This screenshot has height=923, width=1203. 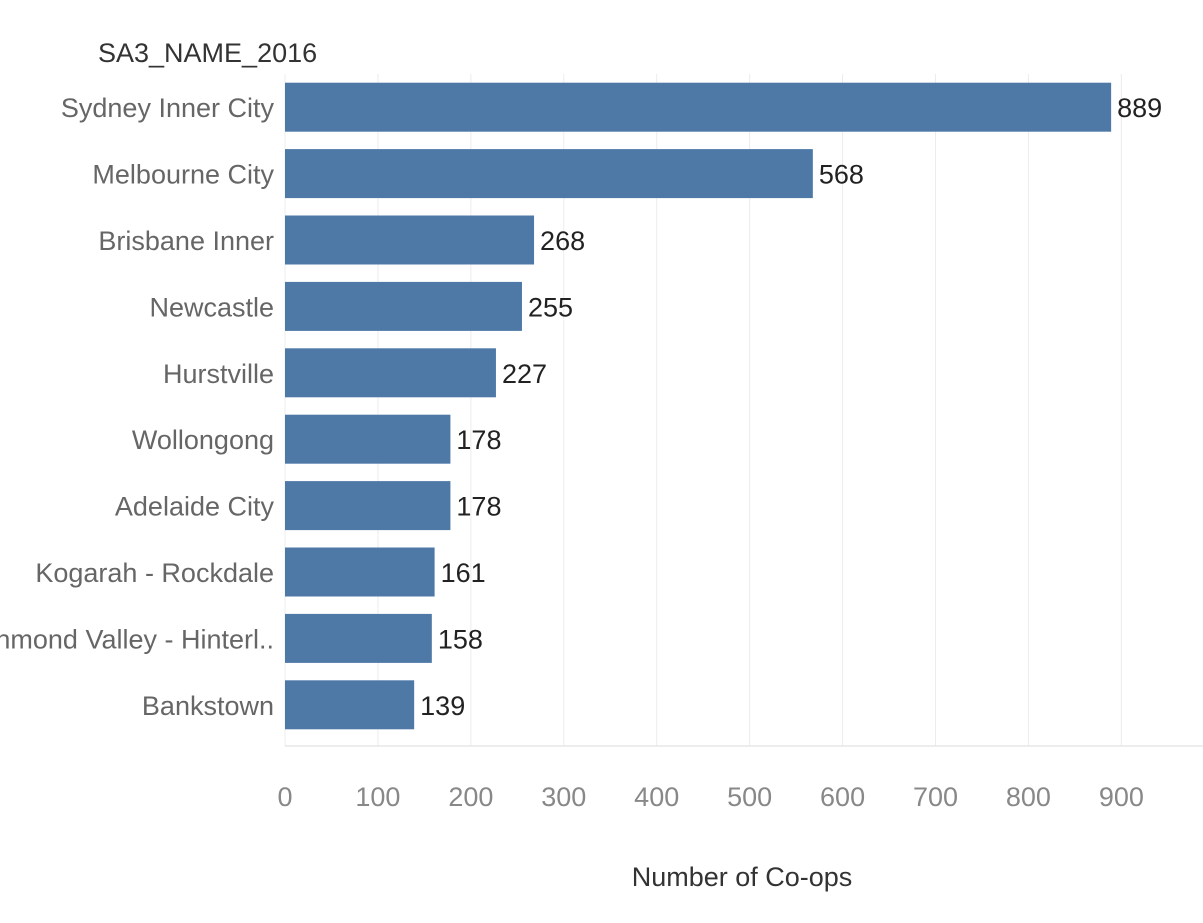 I want to click on category-label: Richmond Valley - Hinterl.., so click(x=137, y=639).